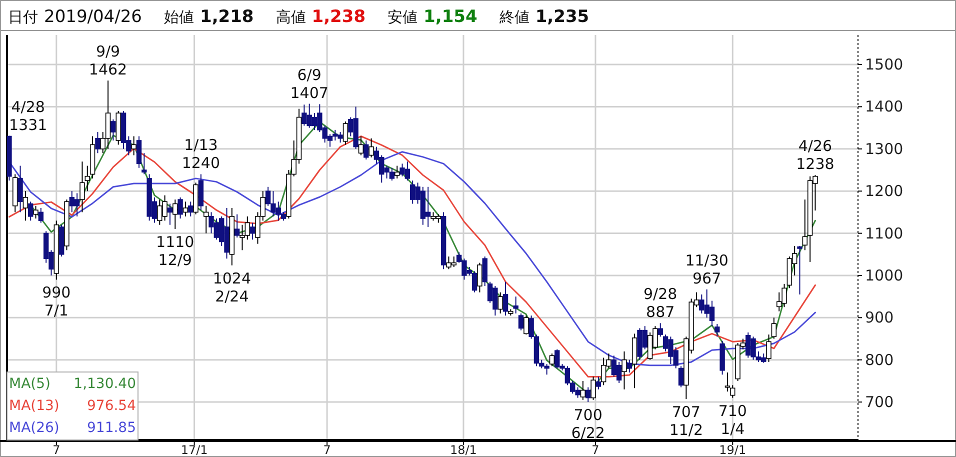  I want to click on y-tick-label: 1500, so click(884, 65).